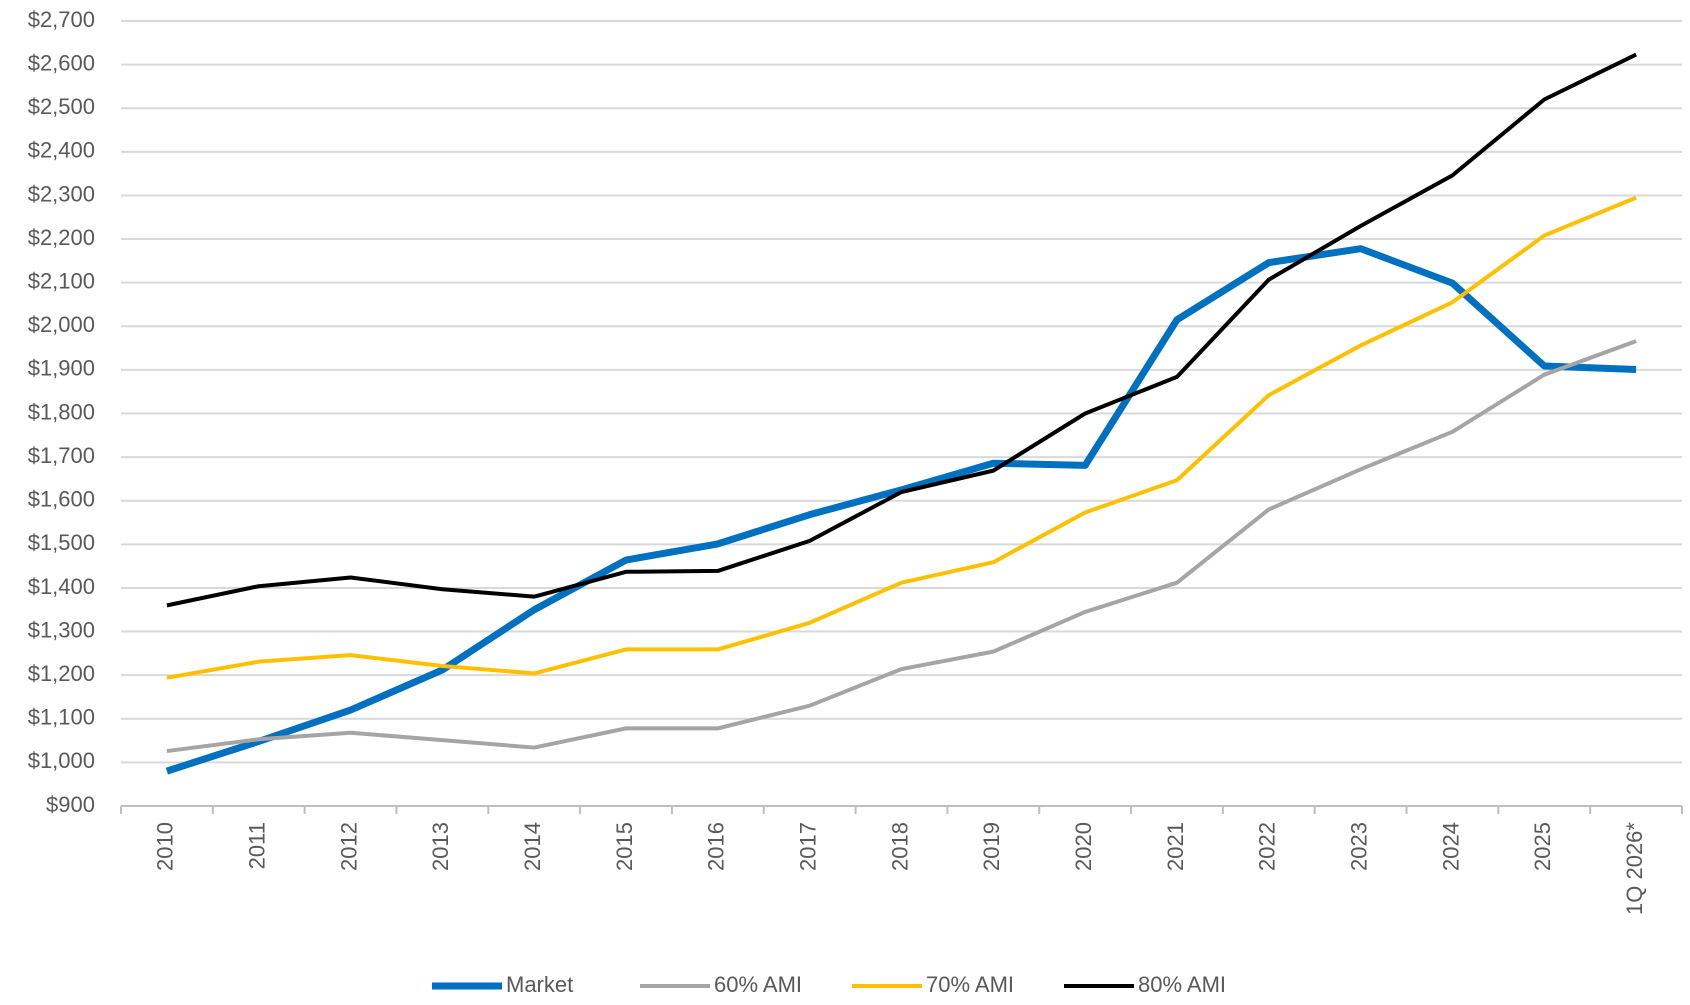 Image resolution: width=1690 pixels, height=1005 pixels. Describe the element at coordinates (61, 324) in the screenshot. I see `y-tick-label: $2,000` at that location.